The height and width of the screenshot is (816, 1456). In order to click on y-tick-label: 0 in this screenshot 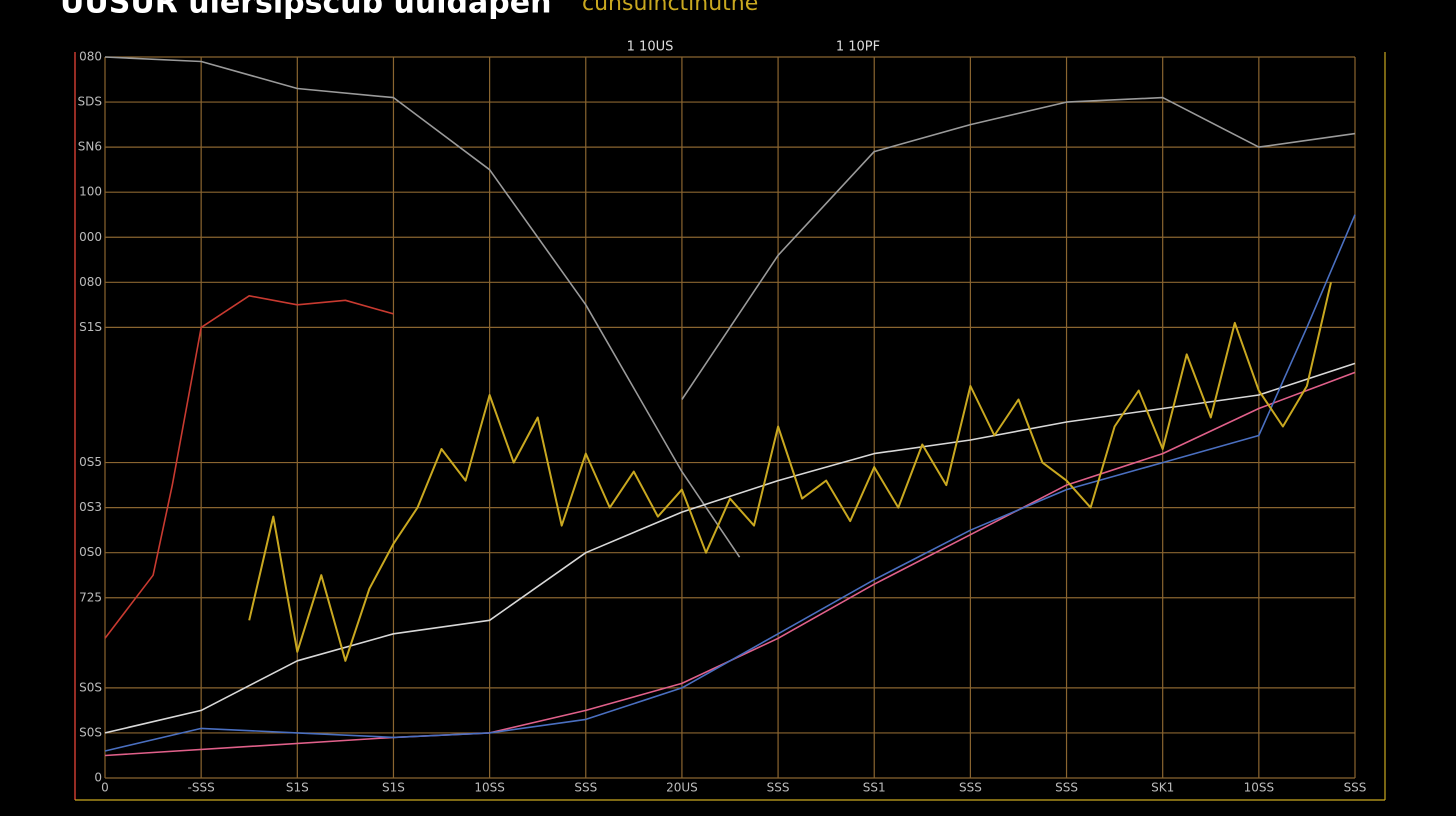, I will do `click(98, 778)`.